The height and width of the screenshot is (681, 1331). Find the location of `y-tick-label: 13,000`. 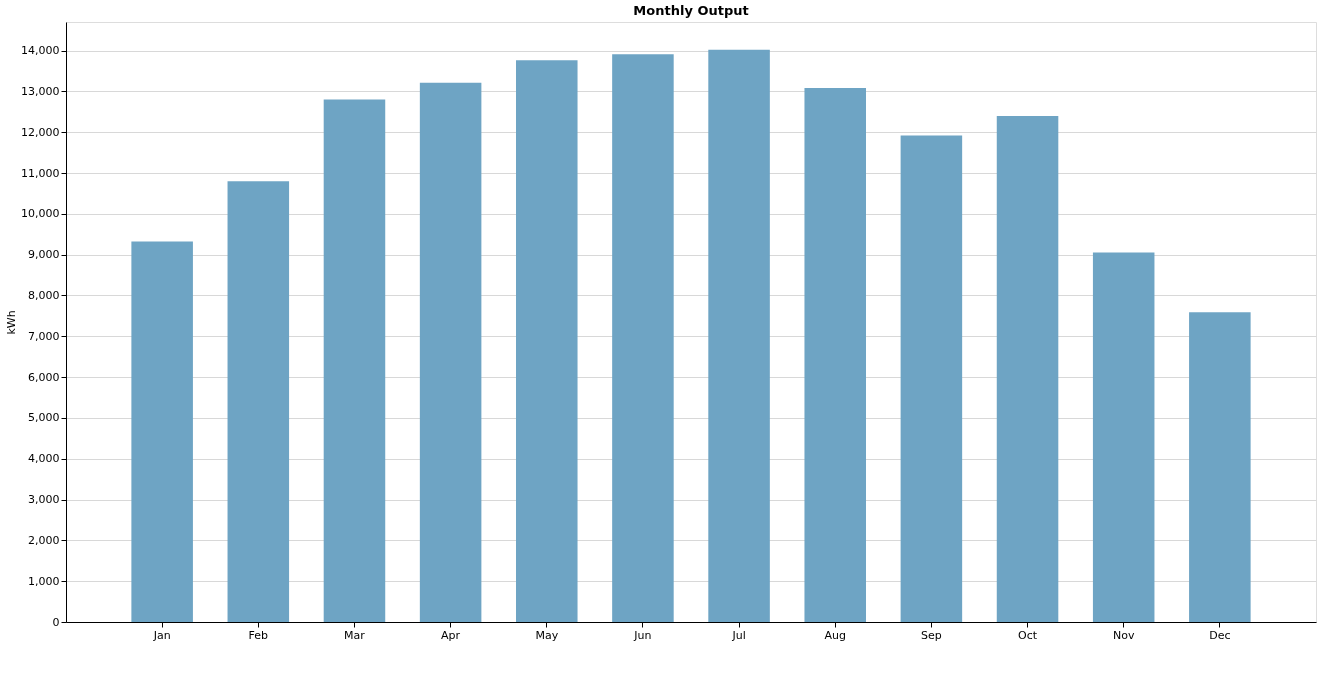

y-tick-label: 13,000 is located at coordinates (40, 91).